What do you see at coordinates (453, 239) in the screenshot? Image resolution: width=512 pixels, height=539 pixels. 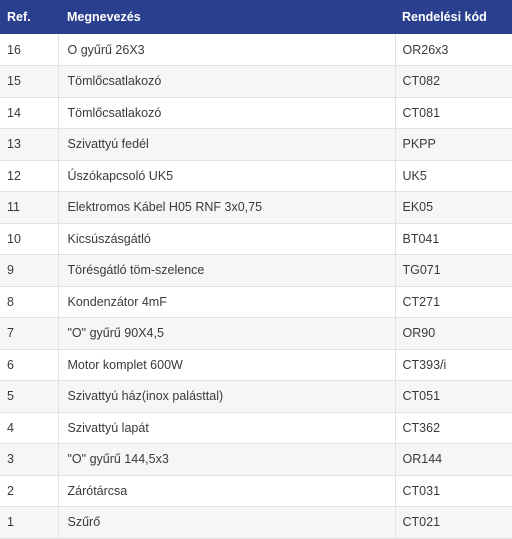 I see `row-code: BT041` at bounding box center [453, 239].